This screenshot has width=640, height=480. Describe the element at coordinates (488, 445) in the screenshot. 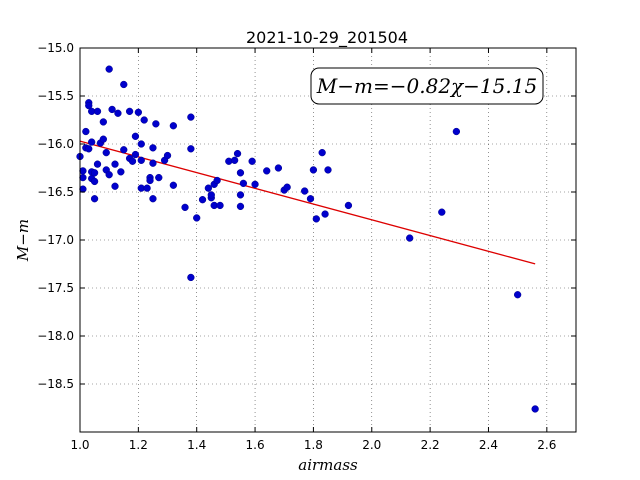

I see `x-tick-label: 2.4` at that location.